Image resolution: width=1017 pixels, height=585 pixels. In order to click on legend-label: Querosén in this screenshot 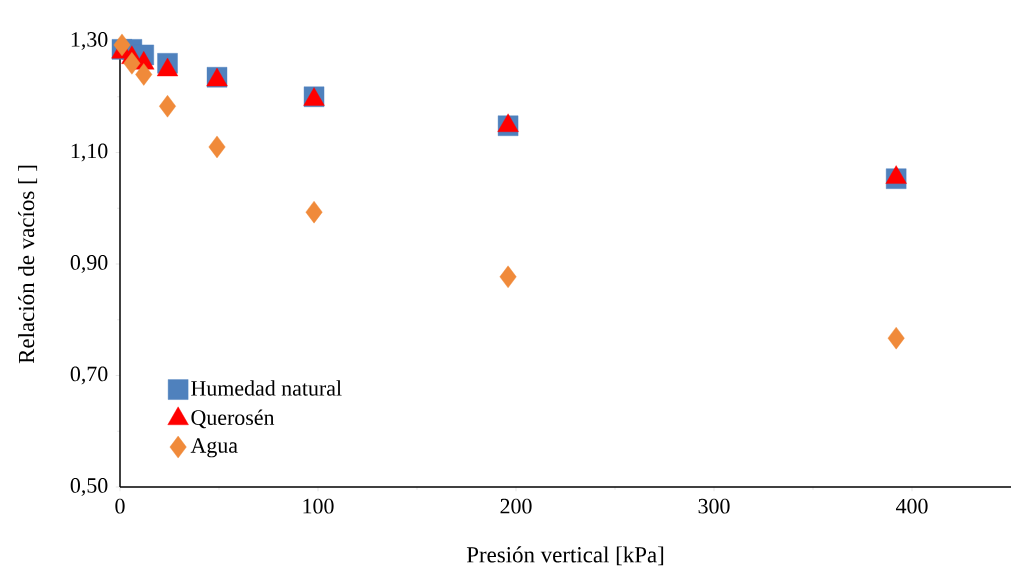, I will do `click(233, 419)`.